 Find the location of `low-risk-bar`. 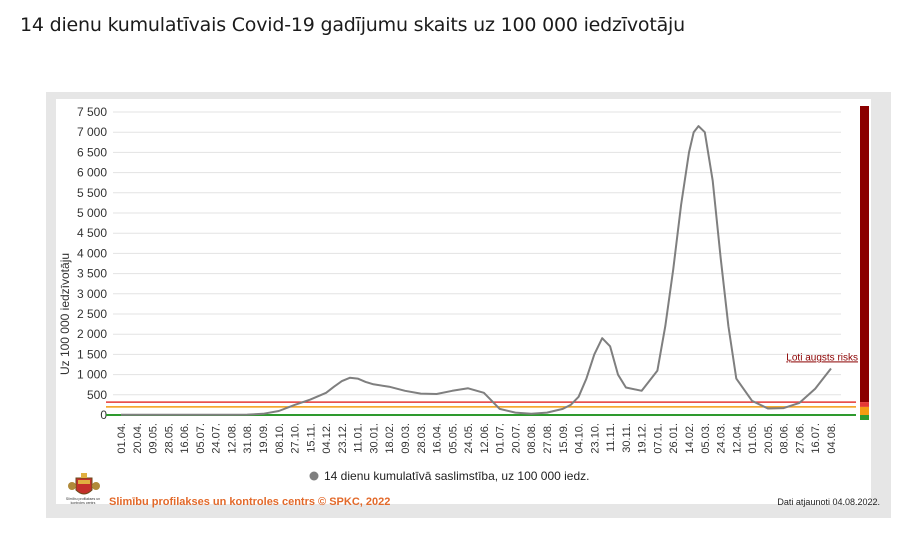

low-risk-bar is located at coordinates (864, 417).